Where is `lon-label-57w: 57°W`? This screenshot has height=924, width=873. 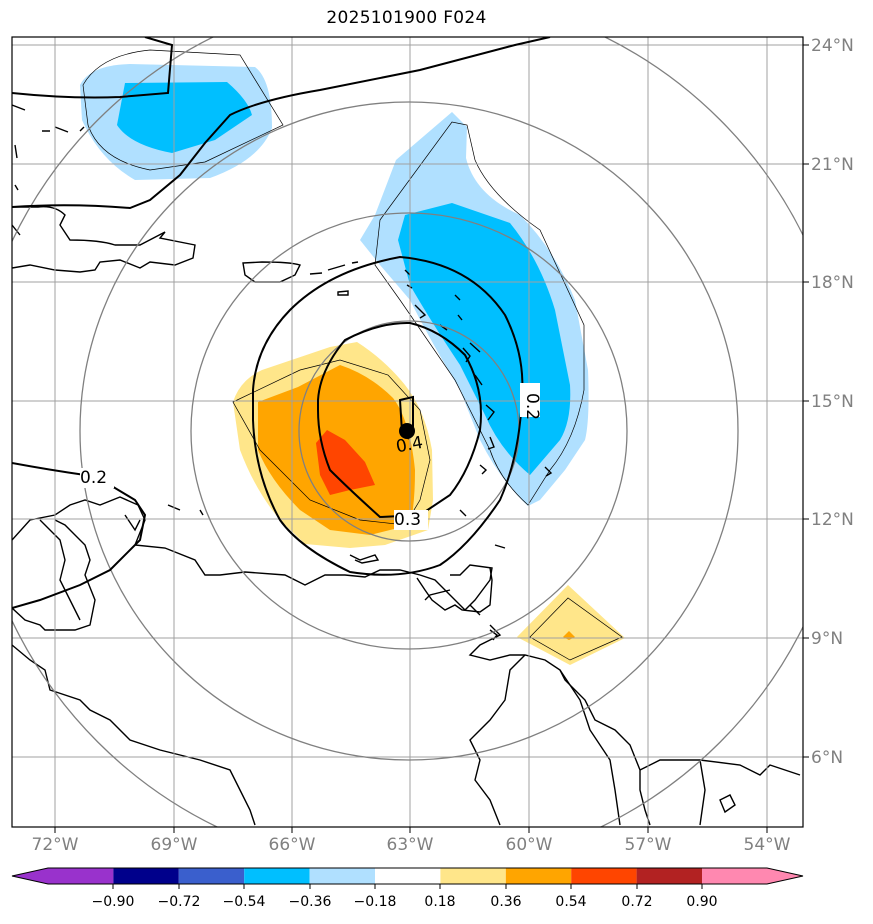
lon-label-57w: 57°W is located at coordinates (648, 845).